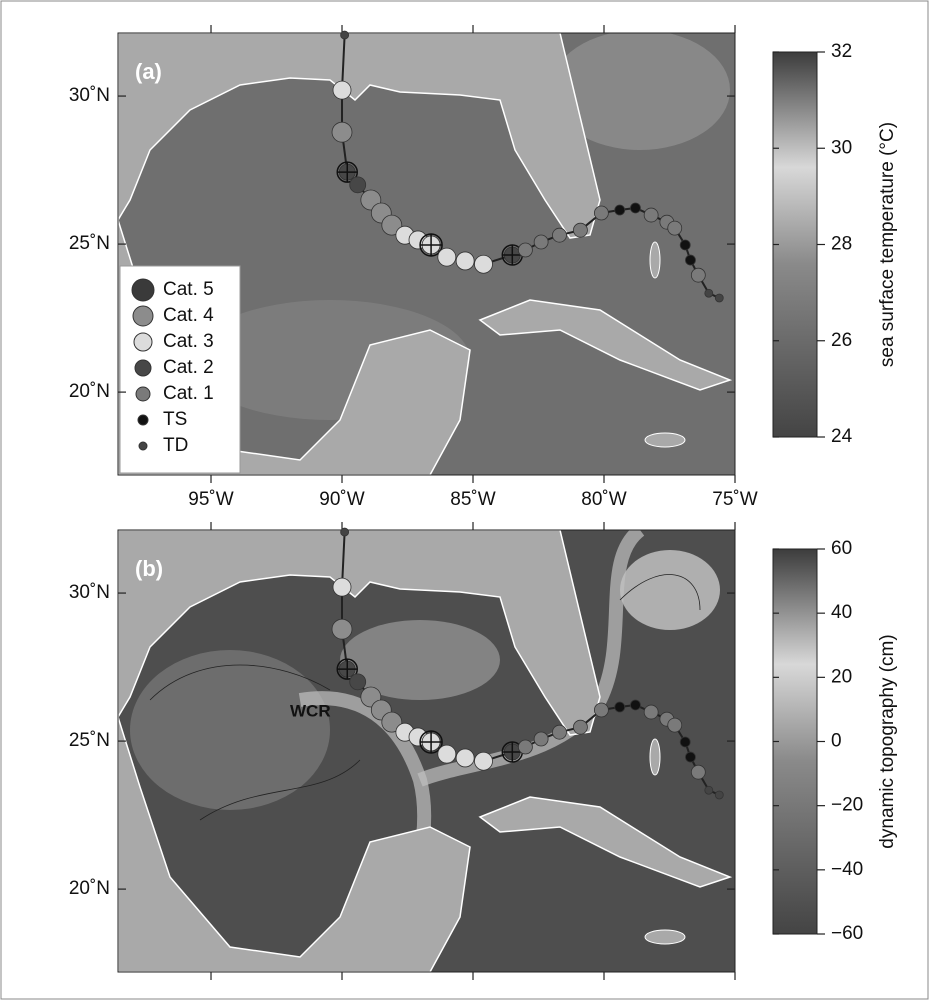 This screenshot has width=929, height=1005. I want to click on x-tick-label: 90˚W, so click(341, 499).